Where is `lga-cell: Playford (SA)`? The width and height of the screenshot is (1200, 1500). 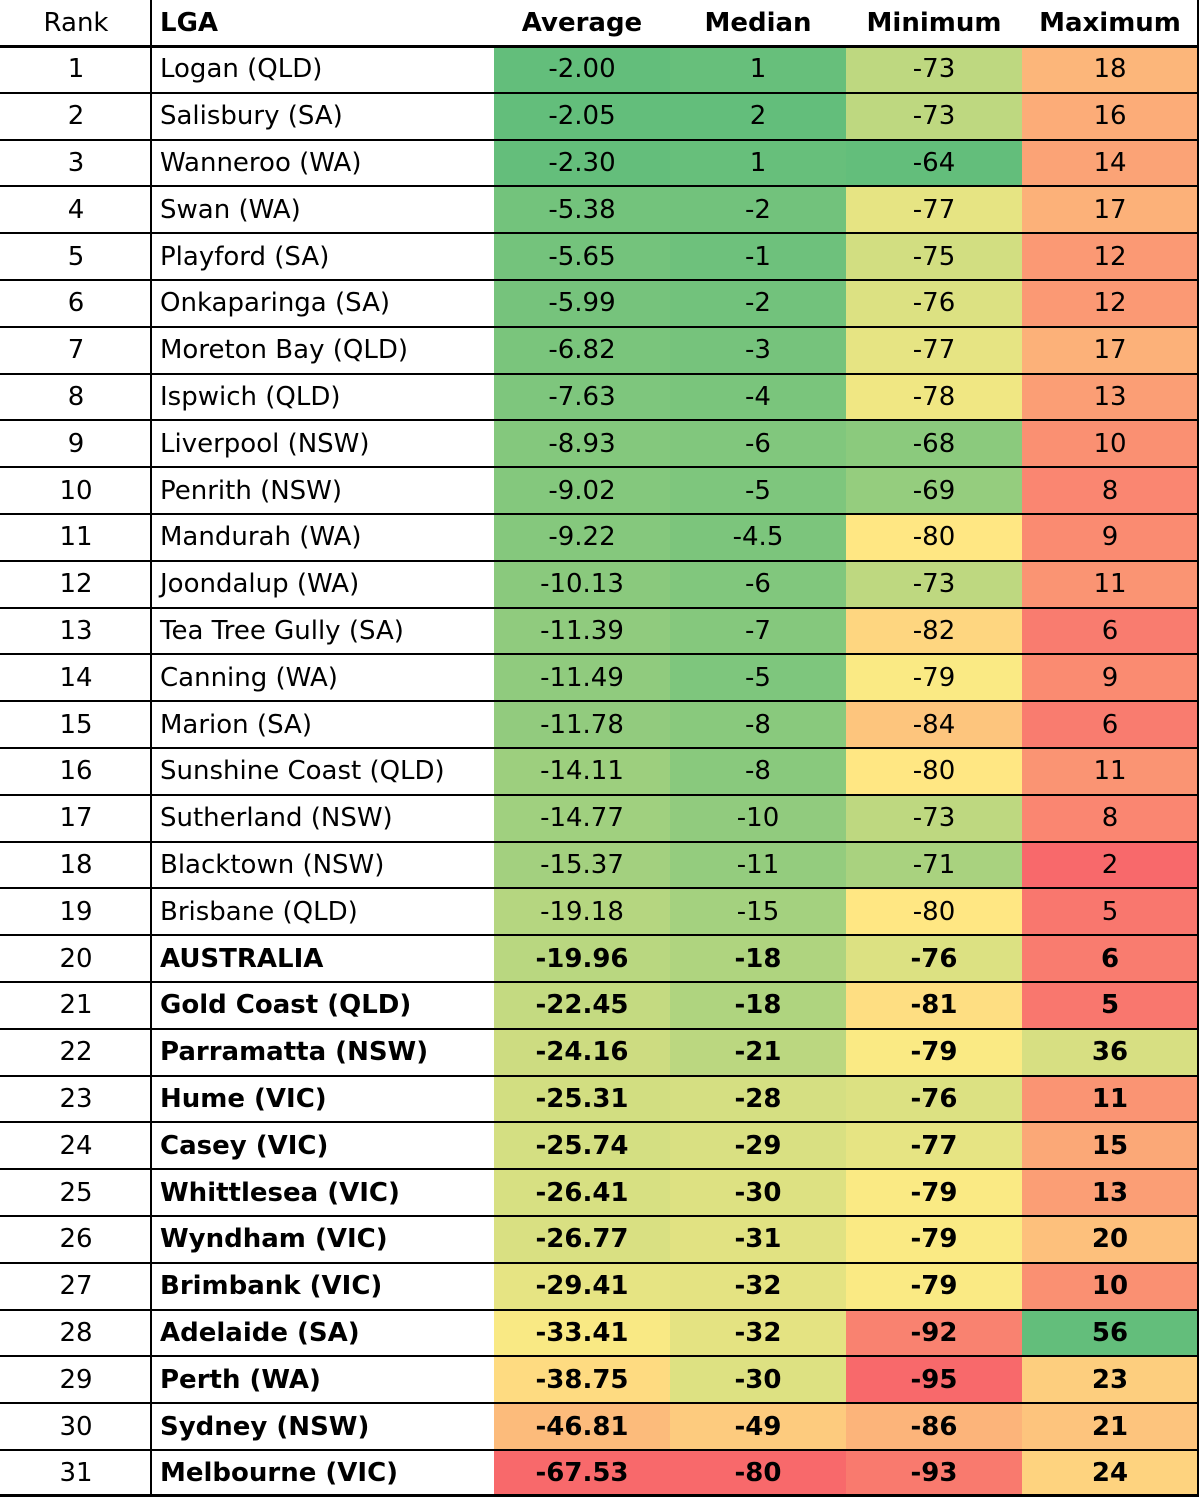
lga-cell: Playford (SA) is located at coordinates (245, 256).